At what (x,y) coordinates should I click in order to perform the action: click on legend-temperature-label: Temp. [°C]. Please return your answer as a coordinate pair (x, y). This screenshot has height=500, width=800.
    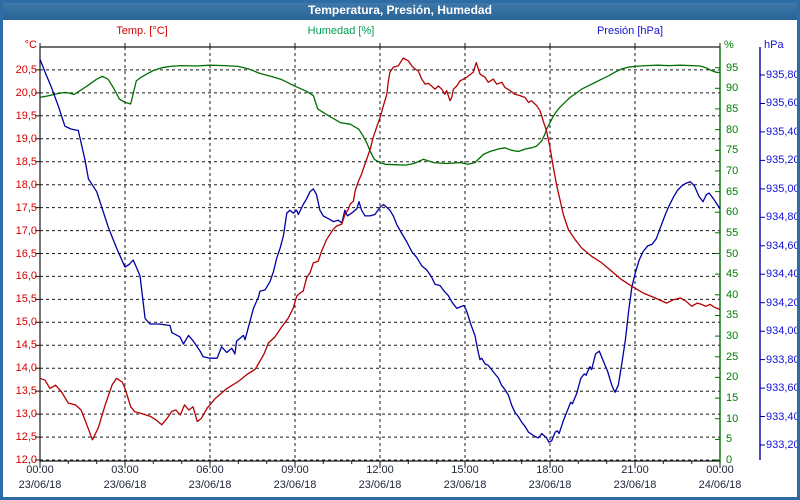
    Looking at the image, I should click on (142, 31).